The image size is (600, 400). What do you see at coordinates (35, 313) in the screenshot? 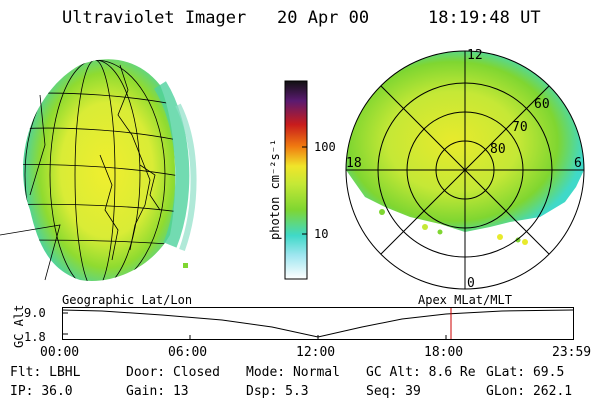
I see `altitude-tick-9: 9.0` at bounding box center [35, 313].